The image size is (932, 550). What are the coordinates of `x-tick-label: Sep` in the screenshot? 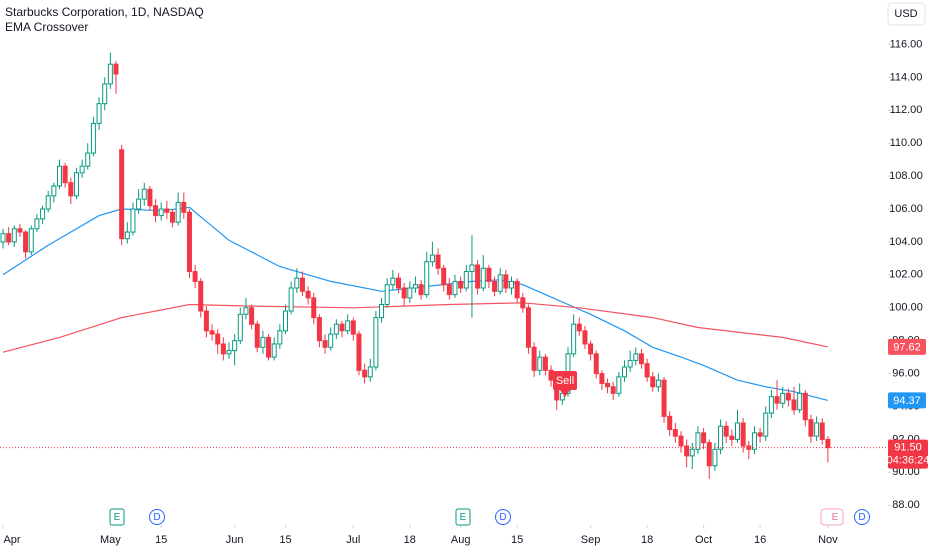 It's located at (591, 540).